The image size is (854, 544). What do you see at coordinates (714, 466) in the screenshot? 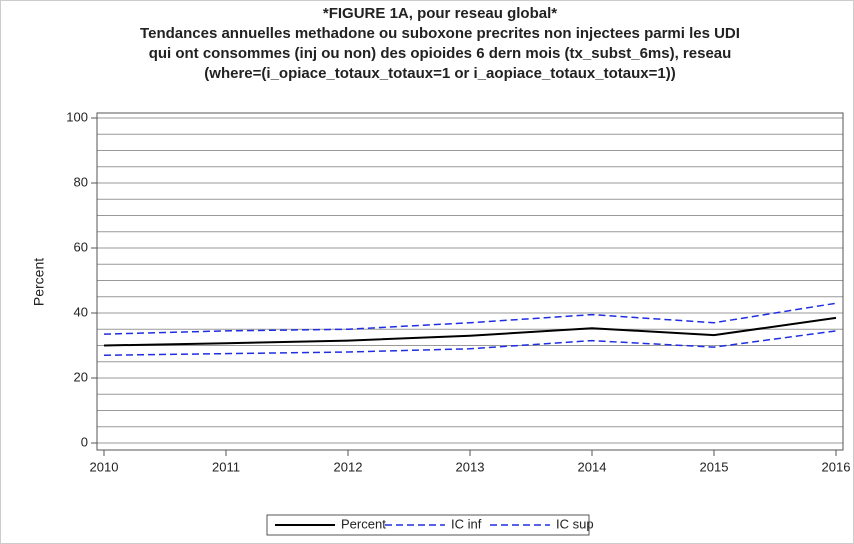
I see `x-tick-label: 2015` at bounding box center [714, 466].